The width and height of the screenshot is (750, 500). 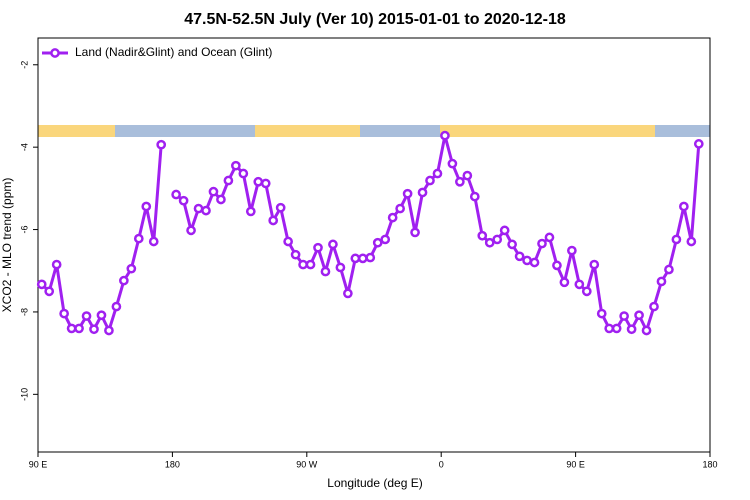 What do you see at coordinates (24, 65) in the screenshot?
I see `y-tick-label: -2` at bounding box center [24, 65].